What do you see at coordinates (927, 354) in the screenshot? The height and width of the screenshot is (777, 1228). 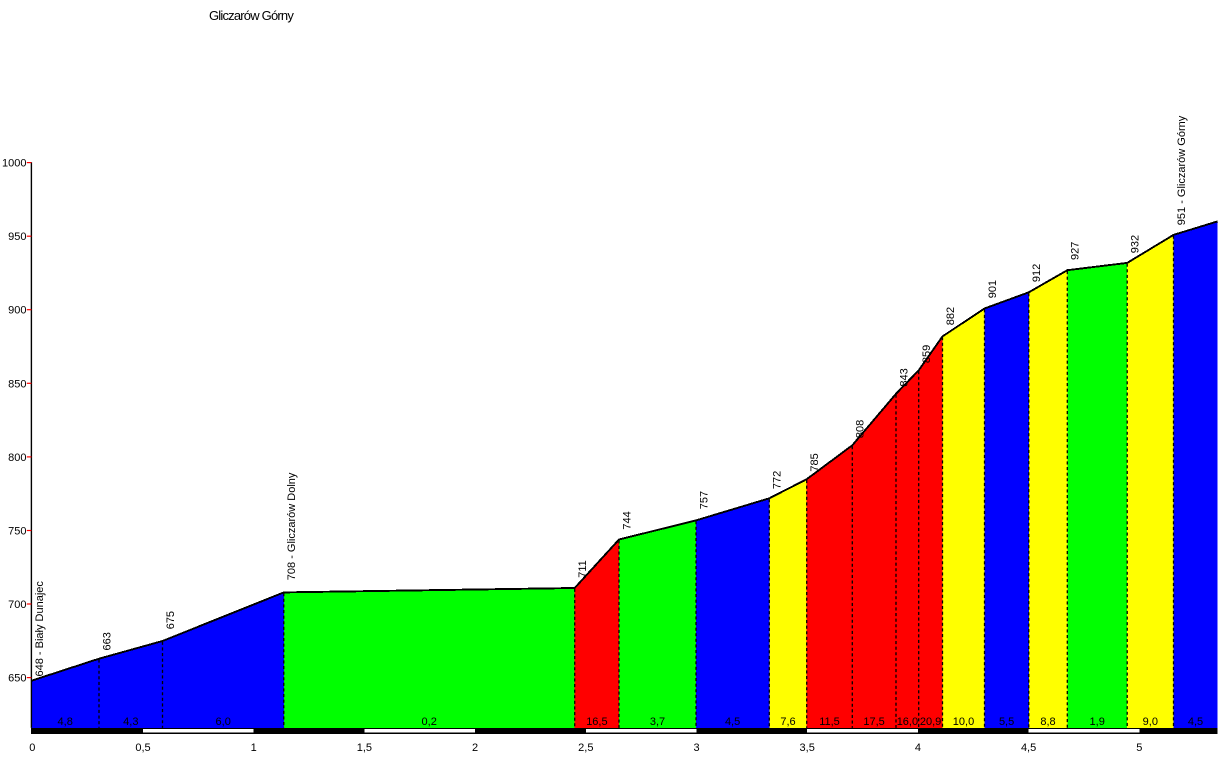 I see `svg-text: 859` at bounding box center [927, 354].